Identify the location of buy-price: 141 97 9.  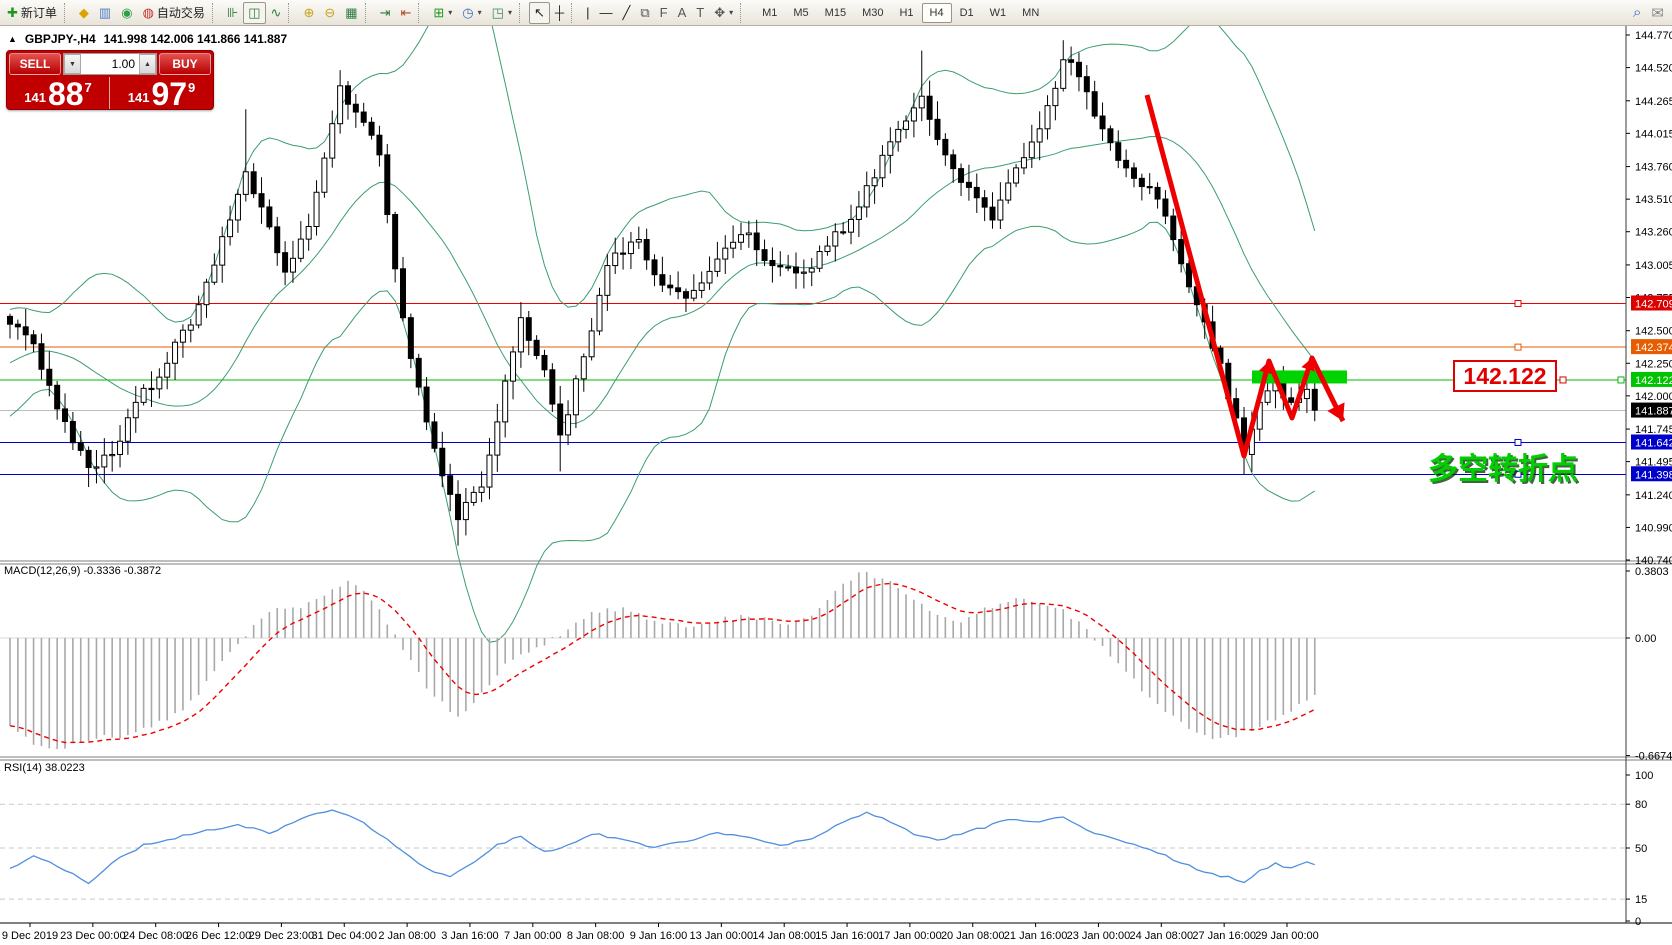
(161, 93).